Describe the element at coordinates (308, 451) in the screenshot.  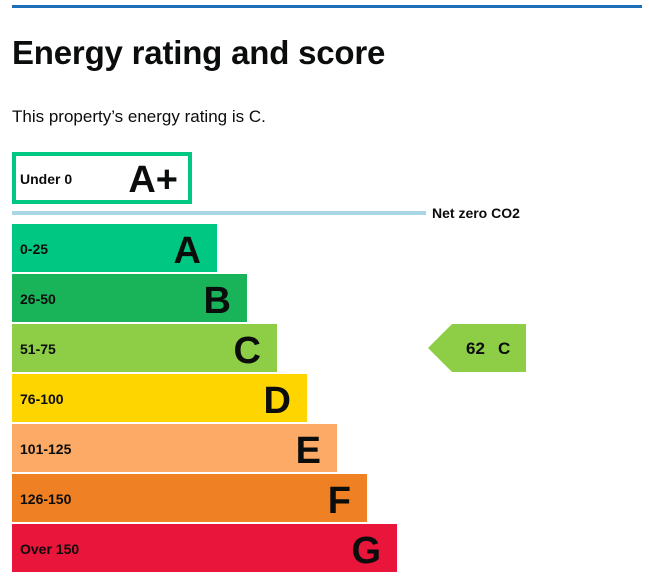
I see `band-e-letter: E` at that location.